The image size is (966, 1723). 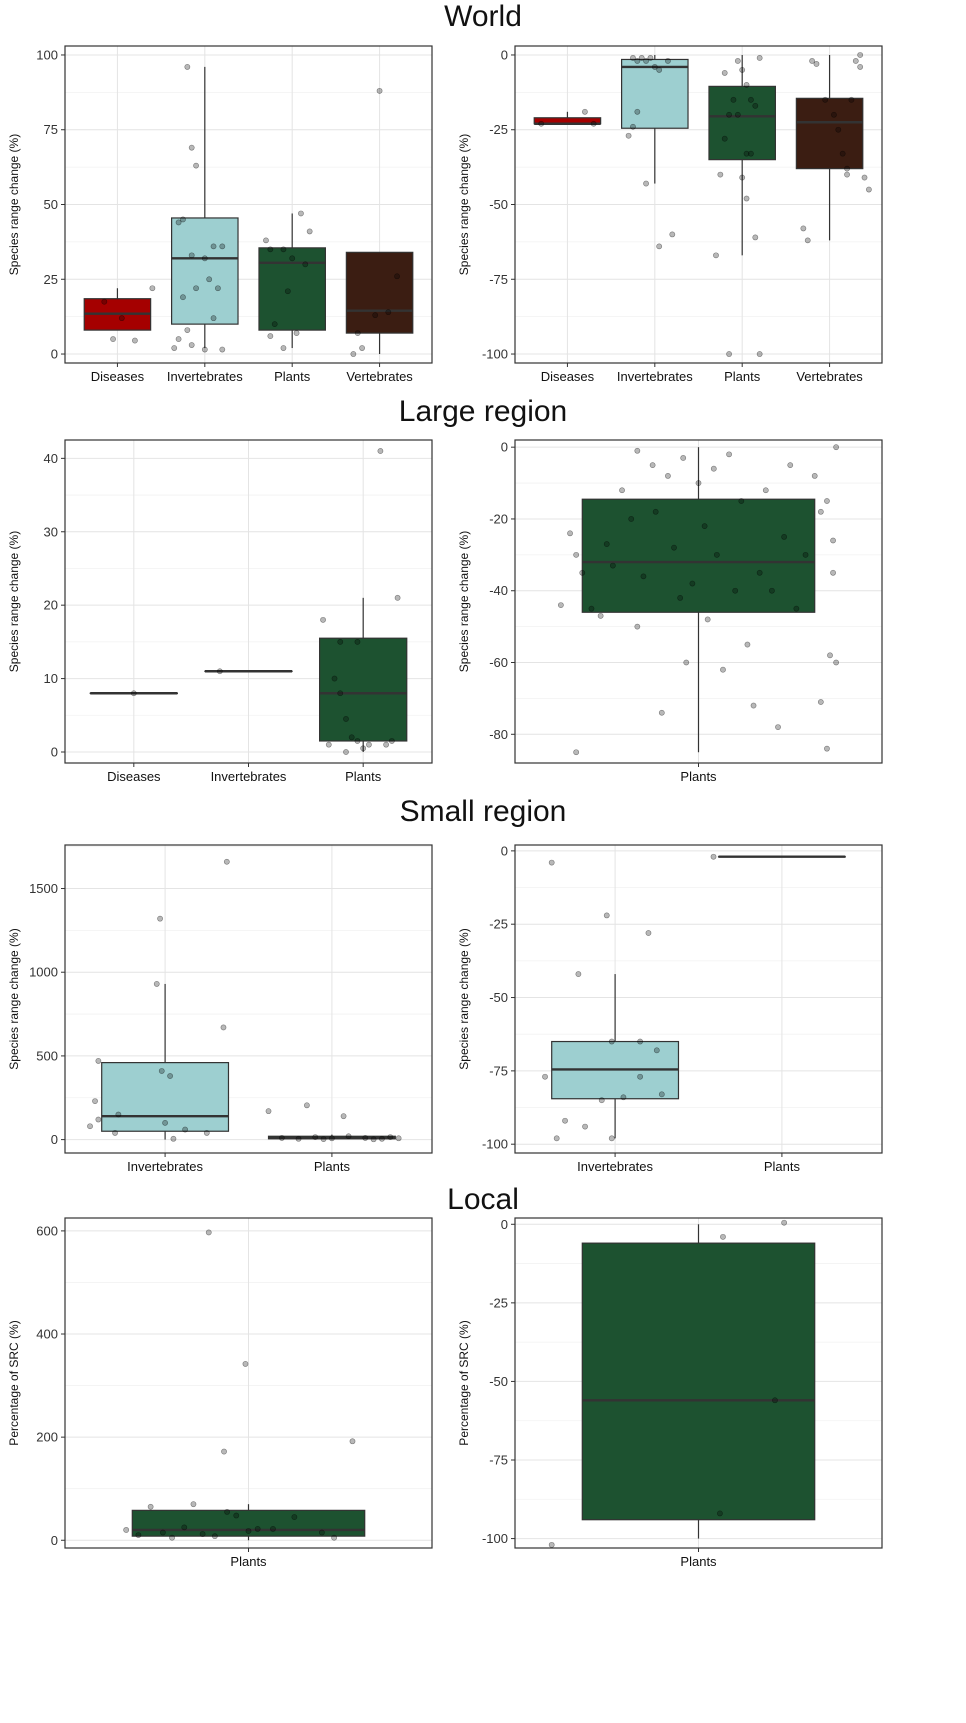 What do you see at coordinates (158, 1000) in the screenshot?
I see `box-invertebrates` at bounding box center [158, 1000].